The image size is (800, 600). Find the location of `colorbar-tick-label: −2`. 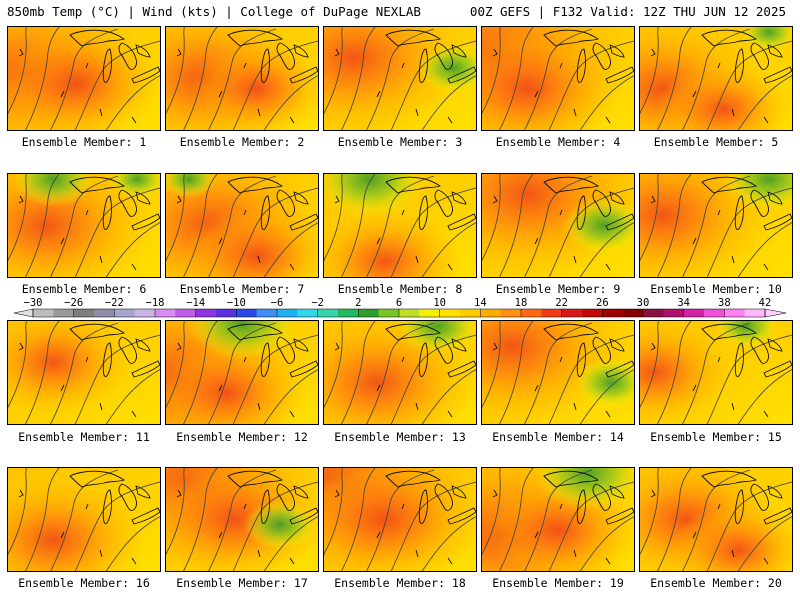

colorbar-tick-label: −2 is located at coordinates (317, 303).